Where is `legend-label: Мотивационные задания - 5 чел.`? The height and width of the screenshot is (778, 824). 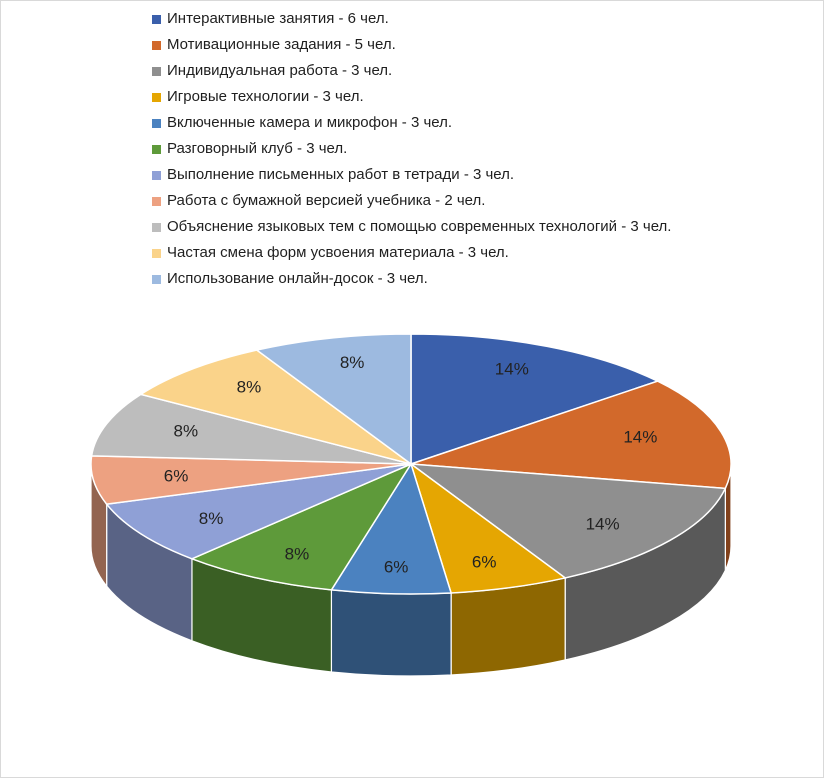 legend-label: Мотивационные задания - 5 чел. is located at coordinates (281, 44).